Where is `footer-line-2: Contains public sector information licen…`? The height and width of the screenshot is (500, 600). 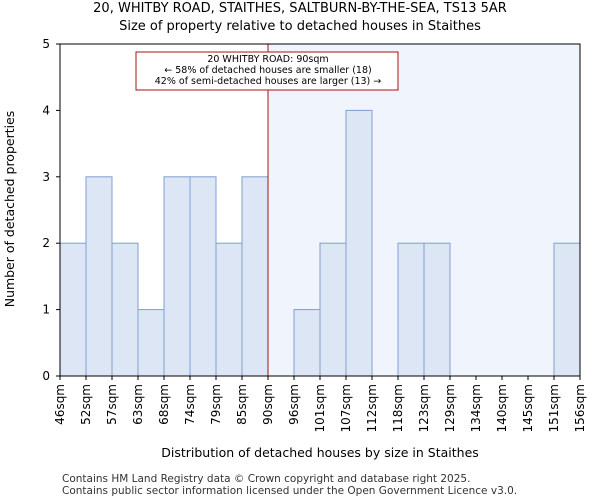
footer-line-2: Contains public sector information licen… is located at coordinates (290, 491).